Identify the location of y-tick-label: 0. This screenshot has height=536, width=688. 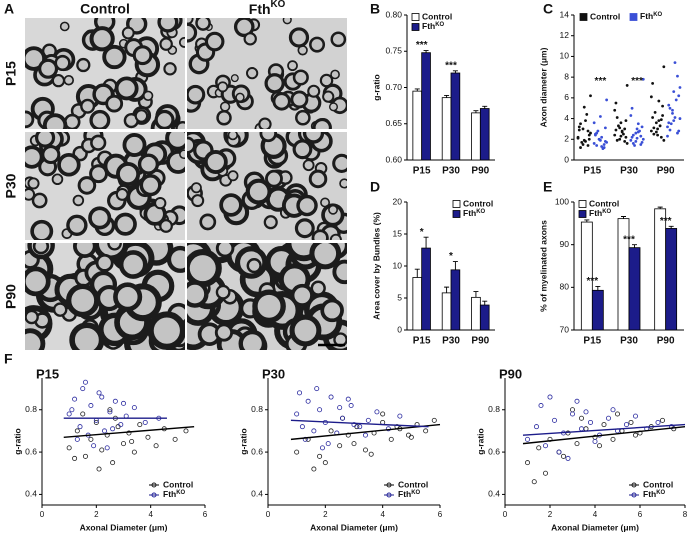
(566, 159).